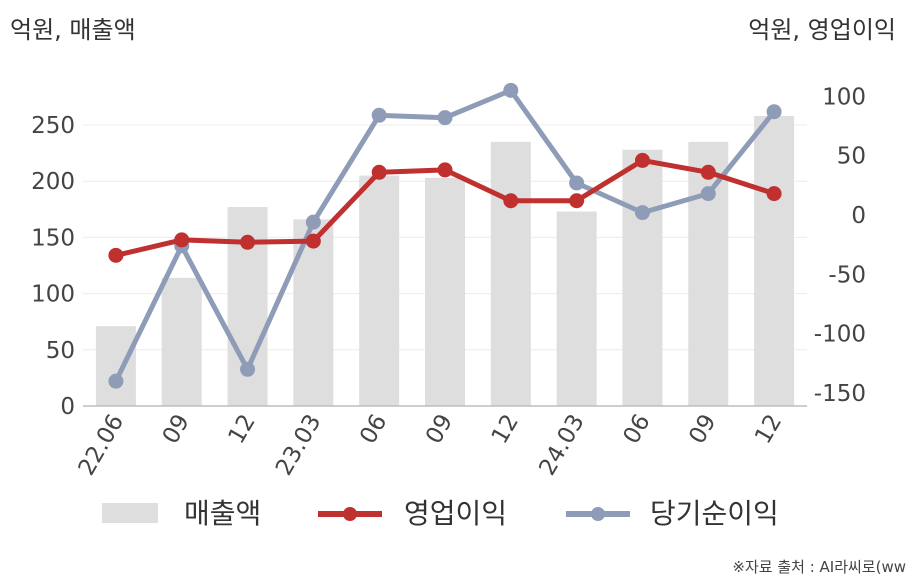 The height and width of the screenshot is (584, 908). Describe the element at coordinates (598, 514) in the screenshot. I see `legend-marker-net-income` at that location.